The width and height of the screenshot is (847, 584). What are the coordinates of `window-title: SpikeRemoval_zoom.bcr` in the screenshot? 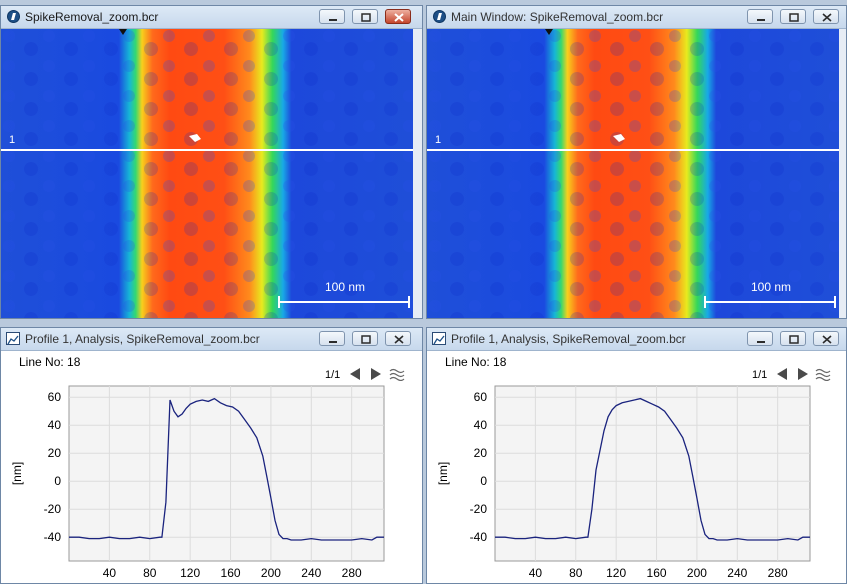 It's located at (92, 17).